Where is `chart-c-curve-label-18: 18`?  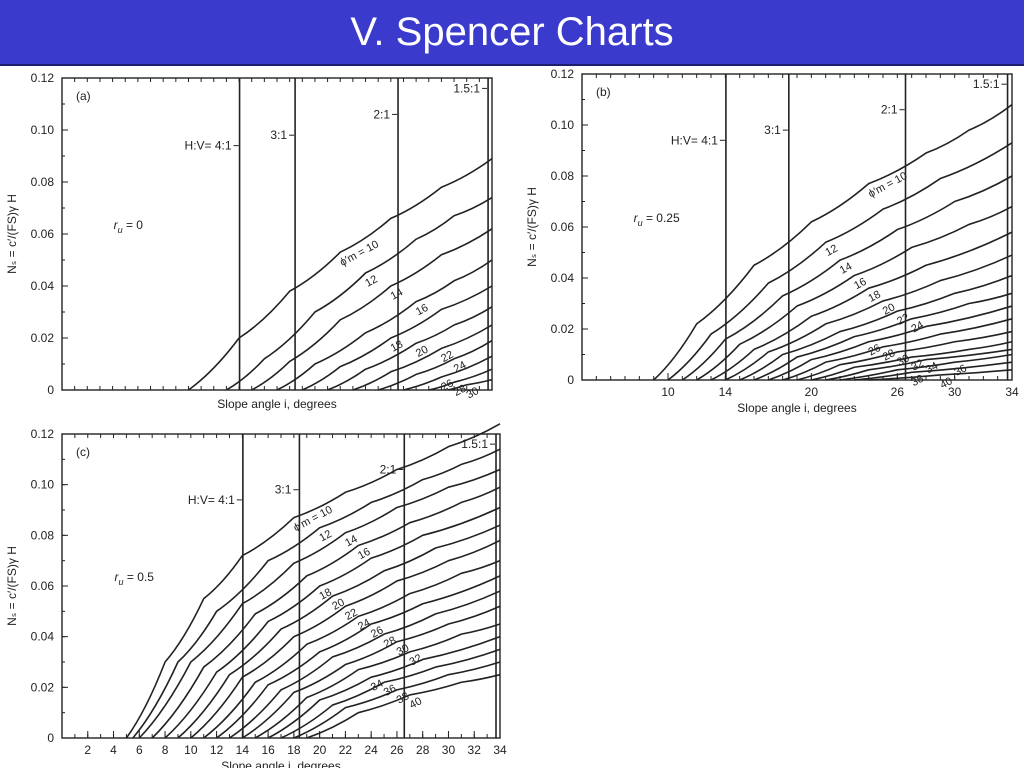
chart-c-curve-label-18: 18 is located at coordinates (325, 594).